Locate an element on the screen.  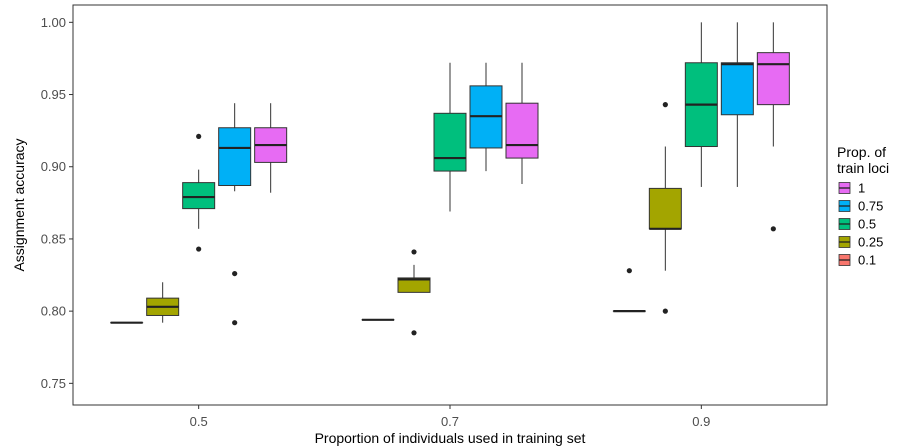
box-0.25-0.7 is located at coordinates (414, 292).